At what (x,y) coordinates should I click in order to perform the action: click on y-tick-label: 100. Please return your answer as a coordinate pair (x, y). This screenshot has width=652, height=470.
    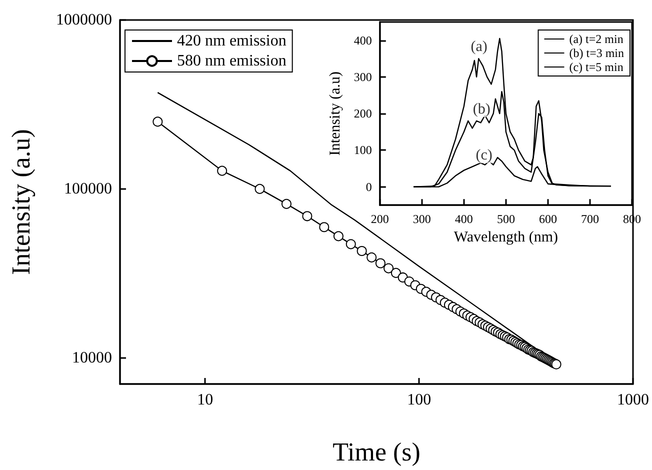
    Looking at the image, I should click on (363, 150).